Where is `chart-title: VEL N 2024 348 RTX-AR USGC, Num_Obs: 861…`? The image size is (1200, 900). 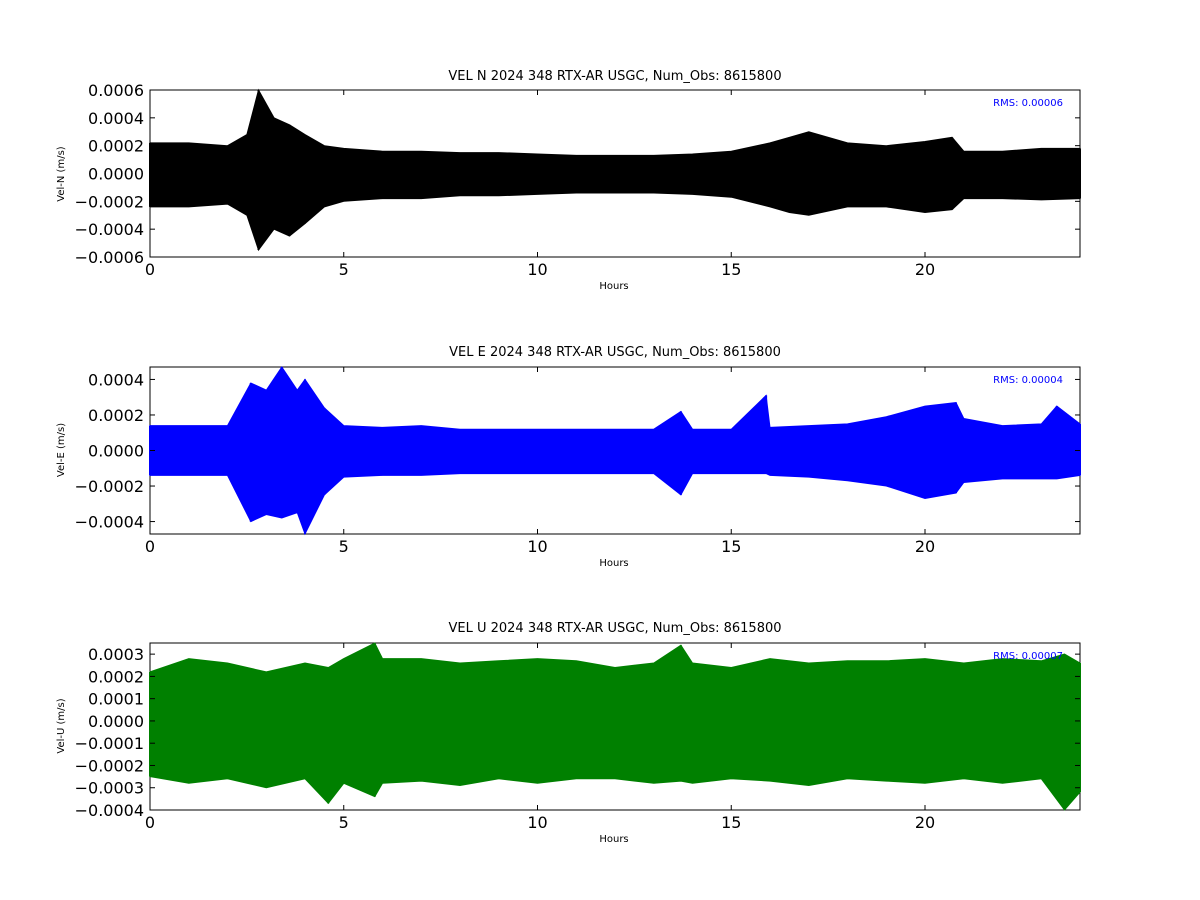
chart-title: VEL N 2024 348 RTX-AR USGC, Num_Obs: 861… is located at coordinates (614, 76).